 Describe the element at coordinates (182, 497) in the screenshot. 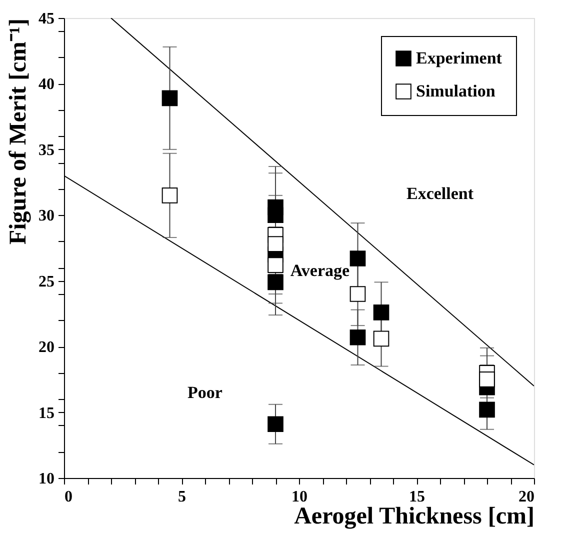

I see `x-tick-label: 5` at that location.